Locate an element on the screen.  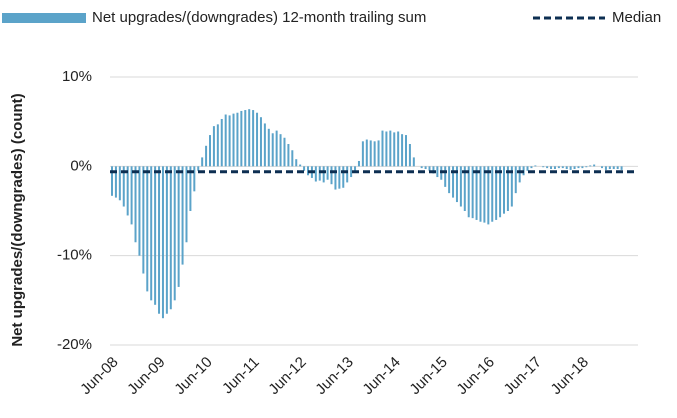
x-tick-label: Jun-13 is located at coordinates (334, 376).